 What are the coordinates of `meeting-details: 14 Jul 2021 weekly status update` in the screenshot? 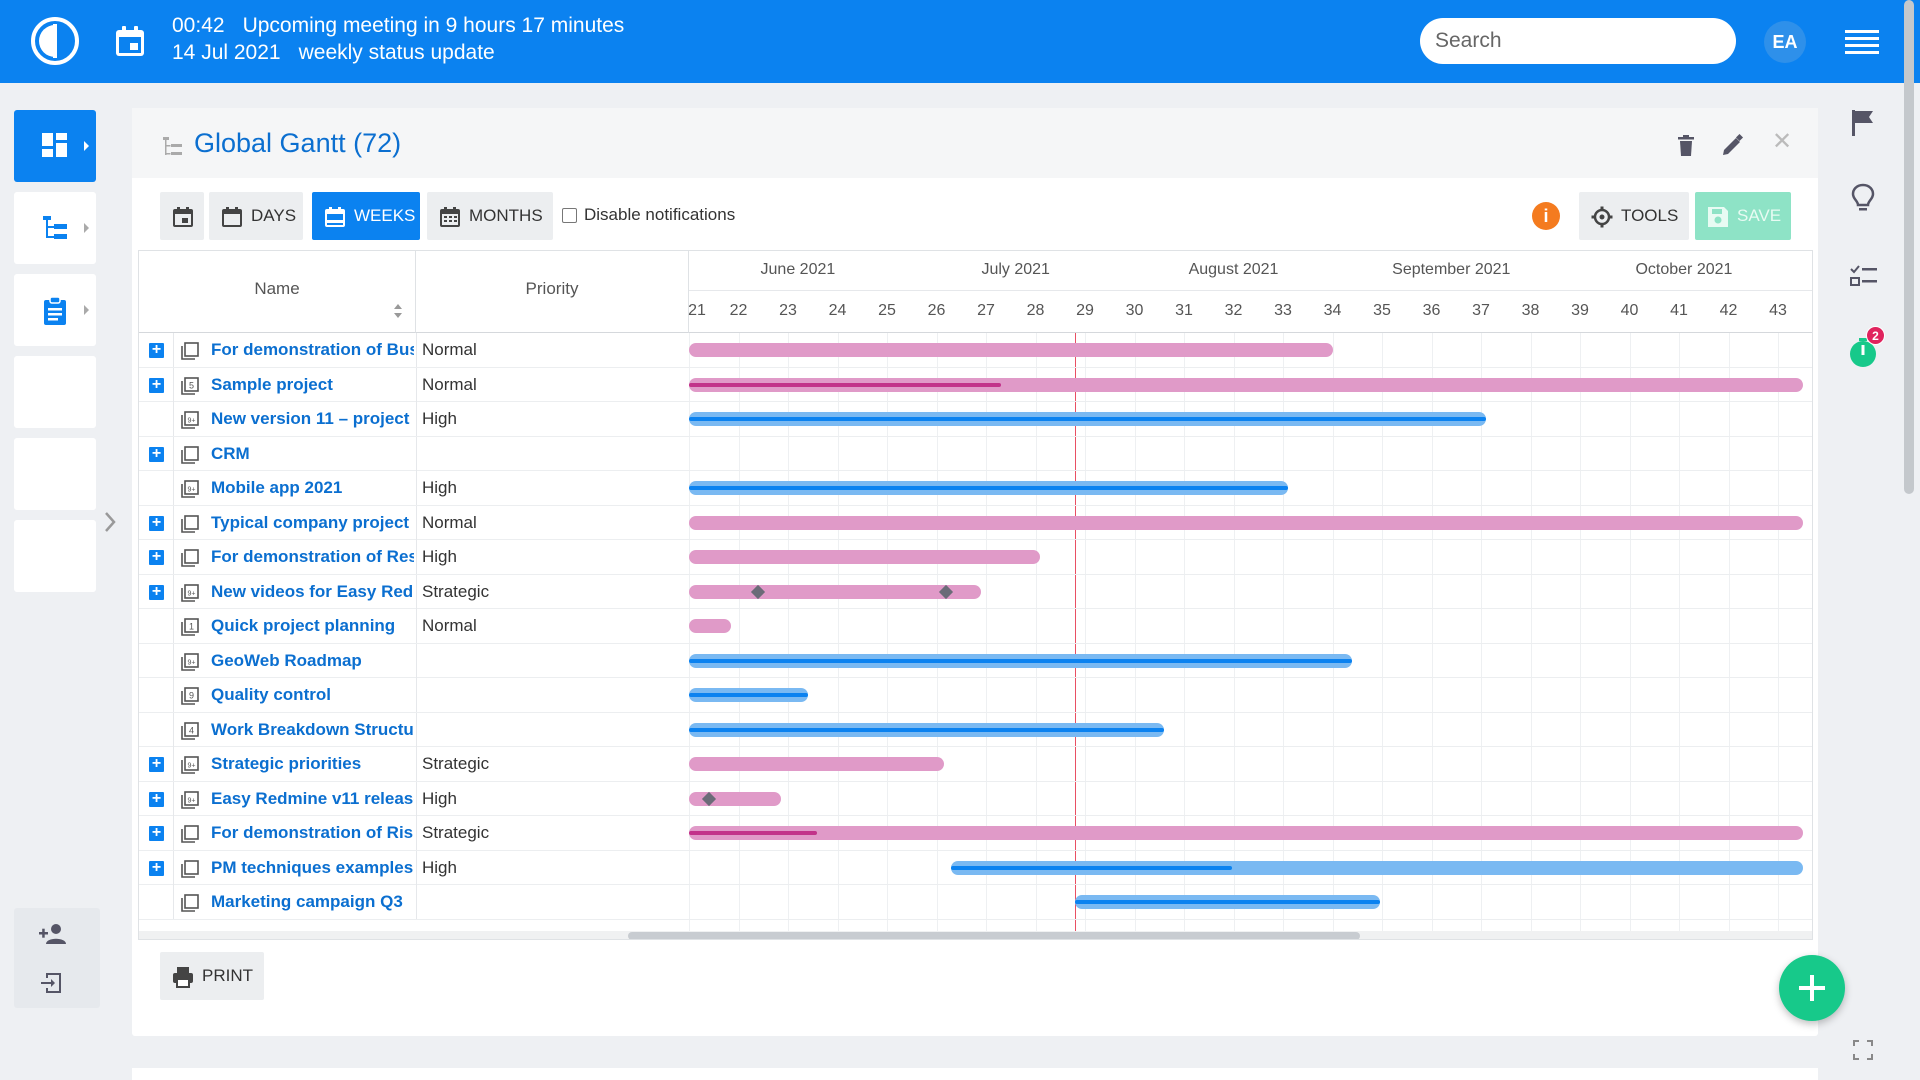 It's located at (333, 53).